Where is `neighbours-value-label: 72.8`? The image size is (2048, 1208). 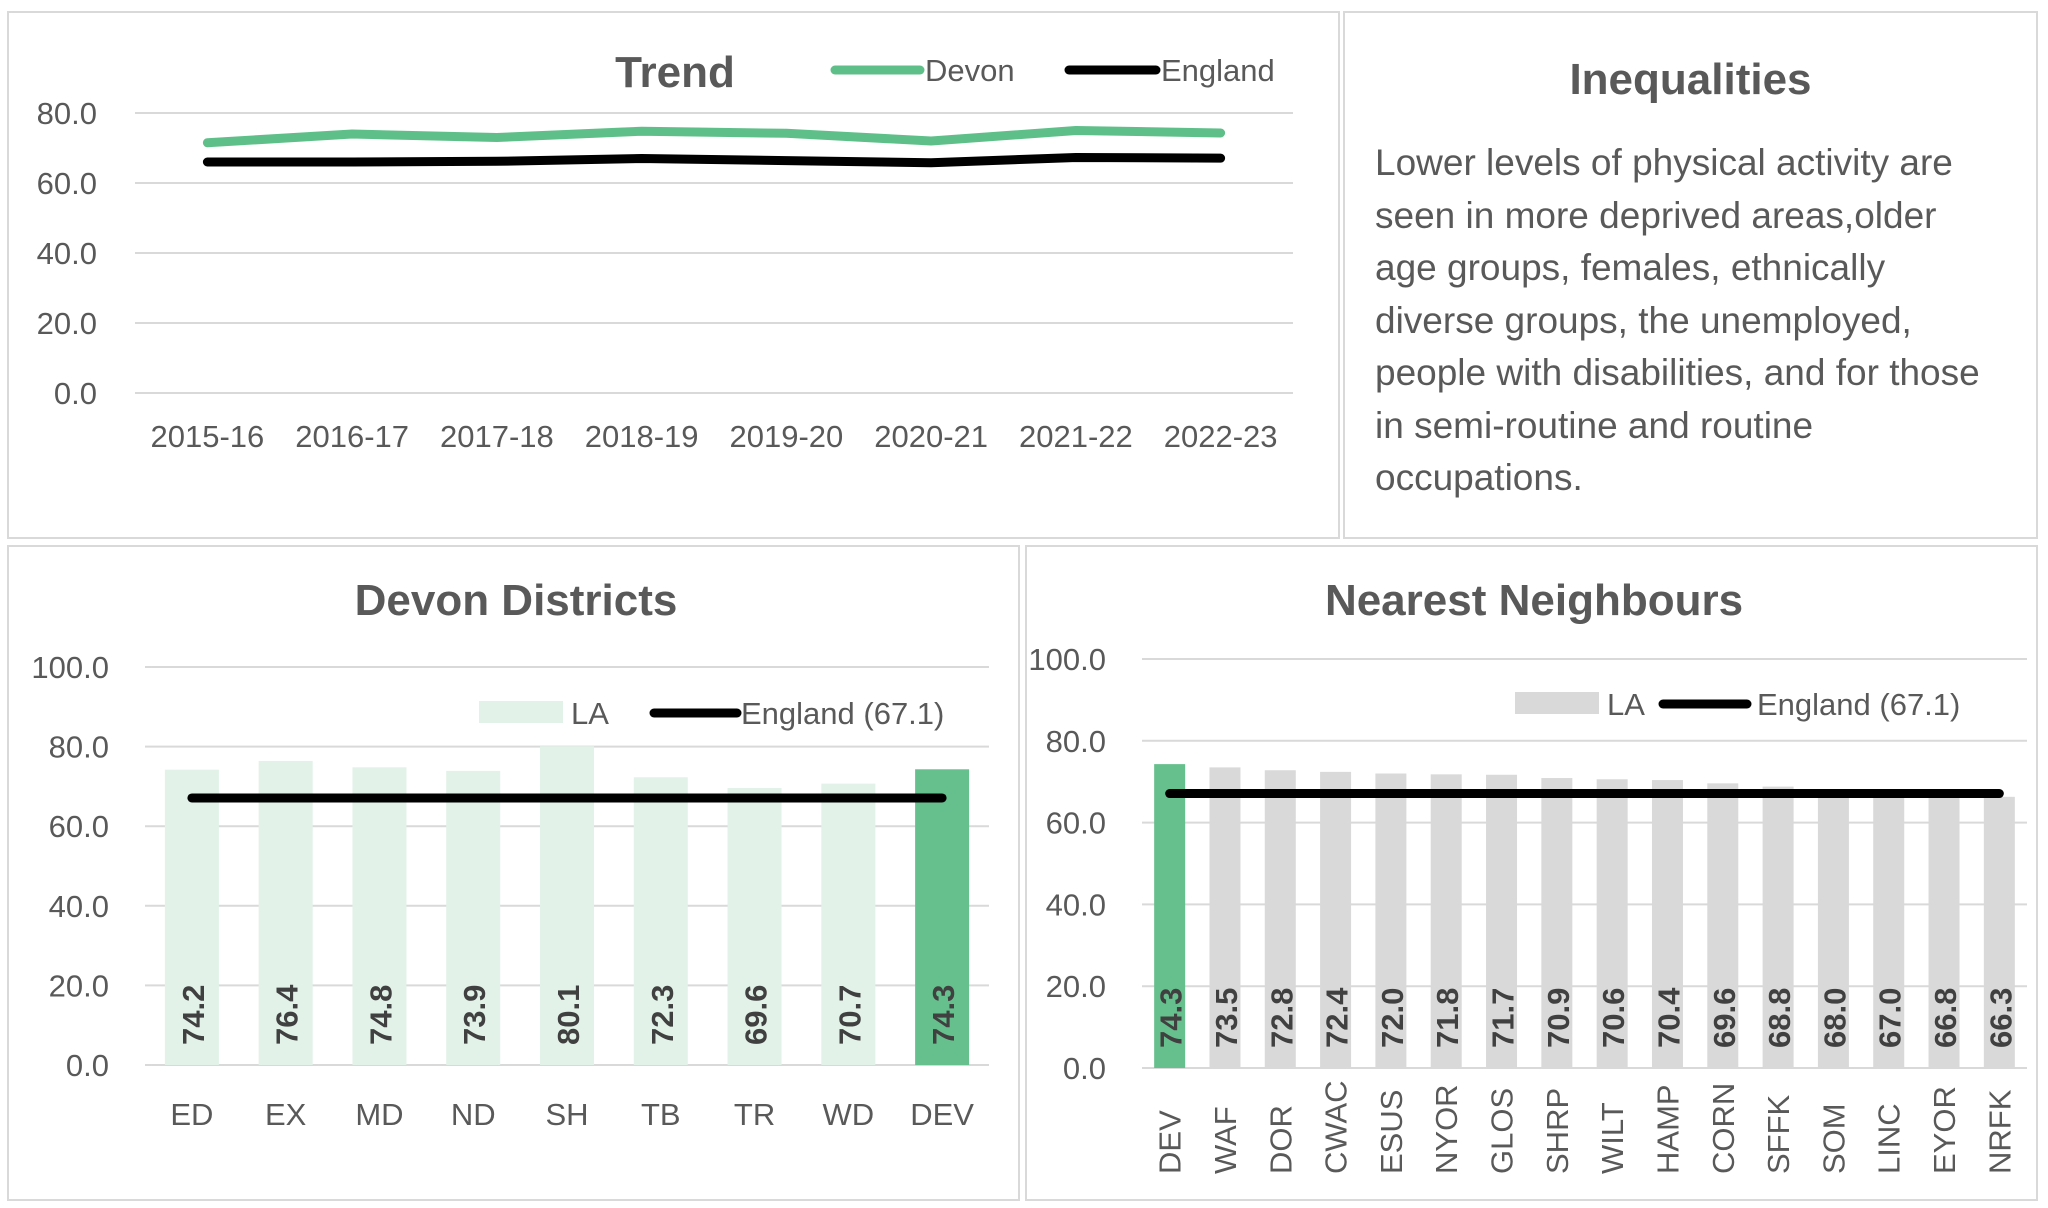
neighbours-value-label: 72.8 is located at coordinates (1281, 1018).